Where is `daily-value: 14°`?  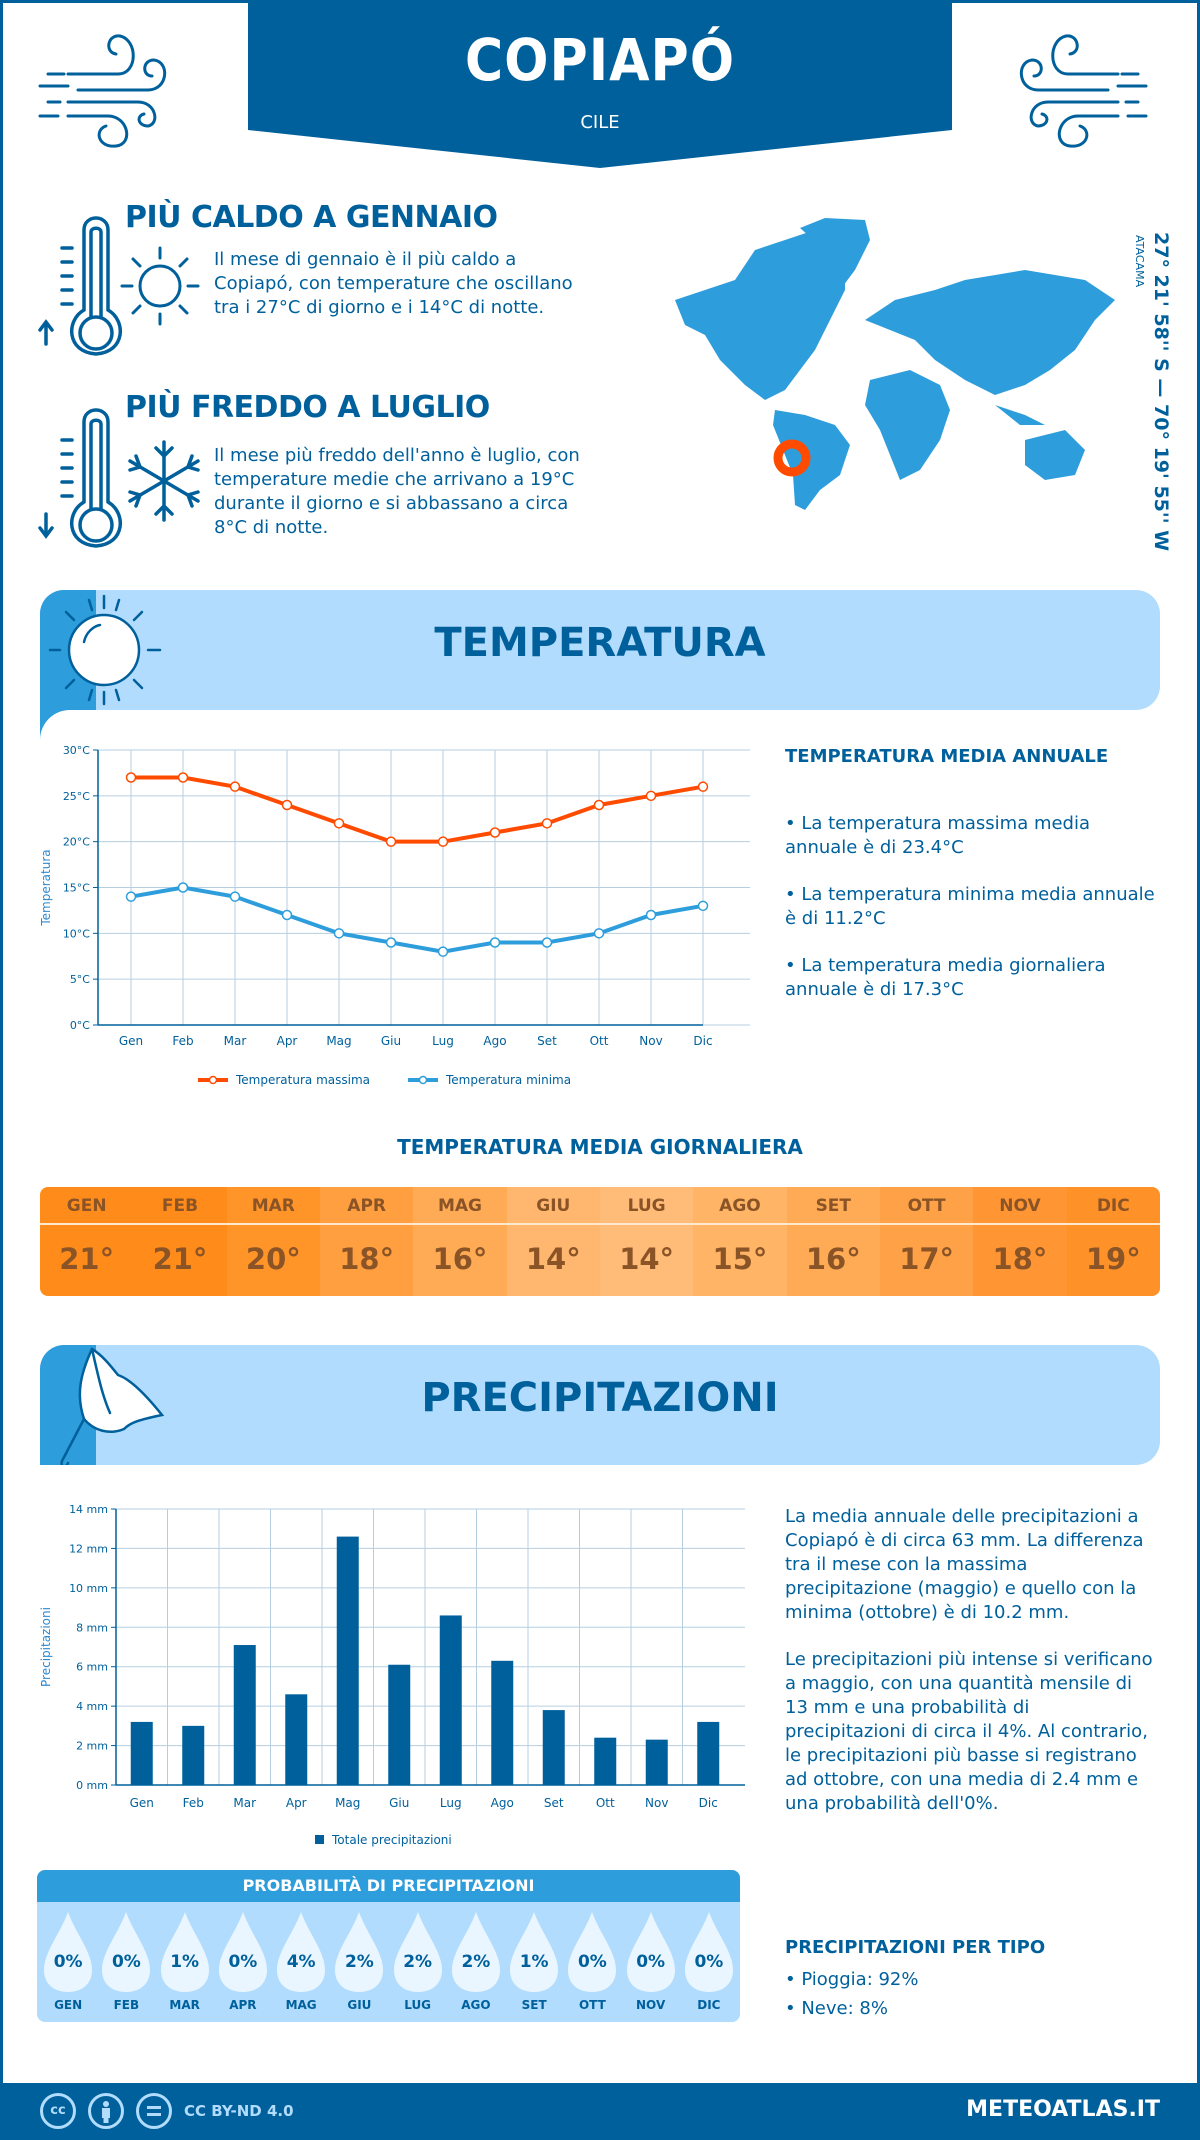
daily-value: 14° is located at coordinates (647, 1259).